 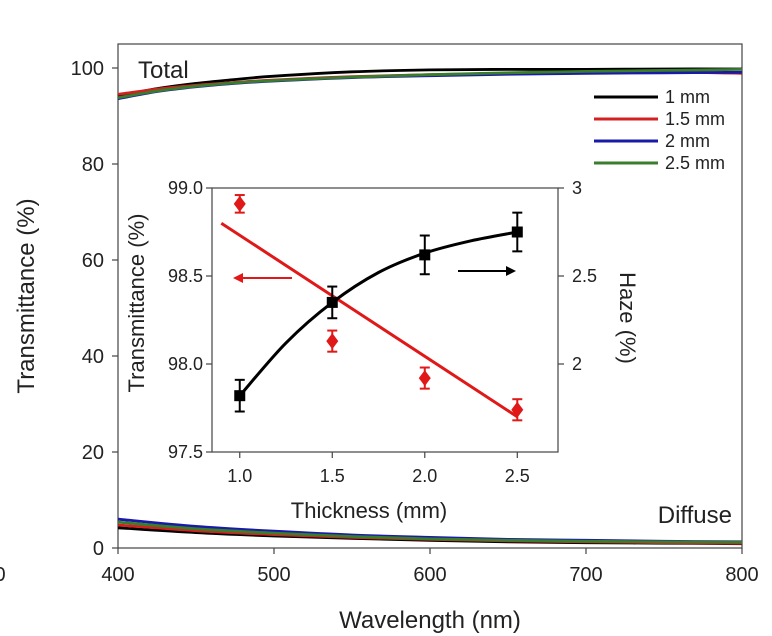 What do you see at coordinates (430, 620) in the screenshot?
I see `x-axis-label: Wavelength (nm)` at bounding box center [430, 620].